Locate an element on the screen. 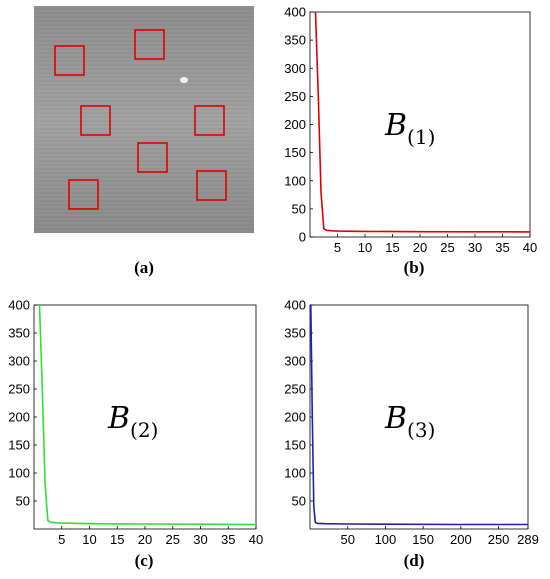 The width and height of the screenshot is (550, 579). x-tick-label: 150 is located at coordinates (423, 539).